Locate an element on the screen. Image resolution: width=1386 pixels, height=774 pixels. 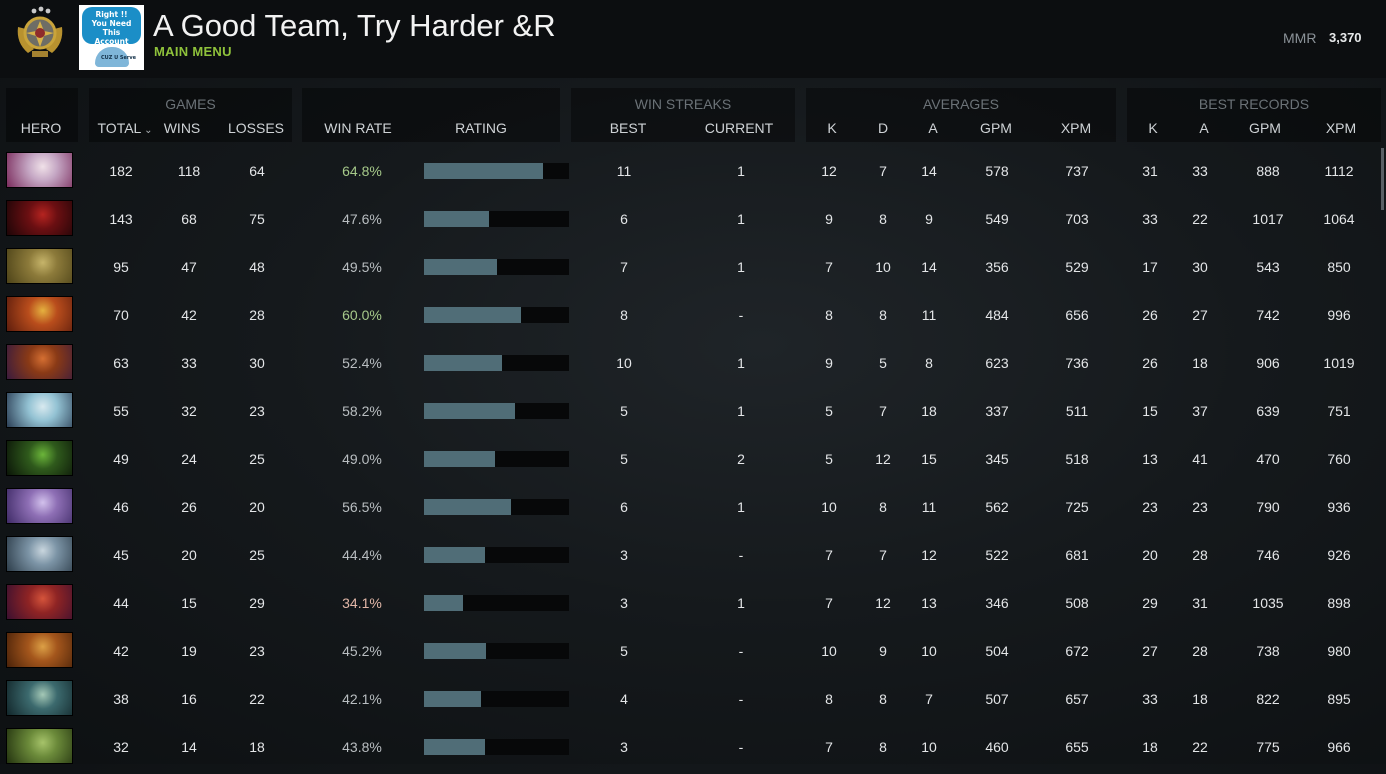
table-row: 70 42 28 60.0% 8 - 8 8 11 484 656 26 27 742 996 is located at coordinates (693, 318).